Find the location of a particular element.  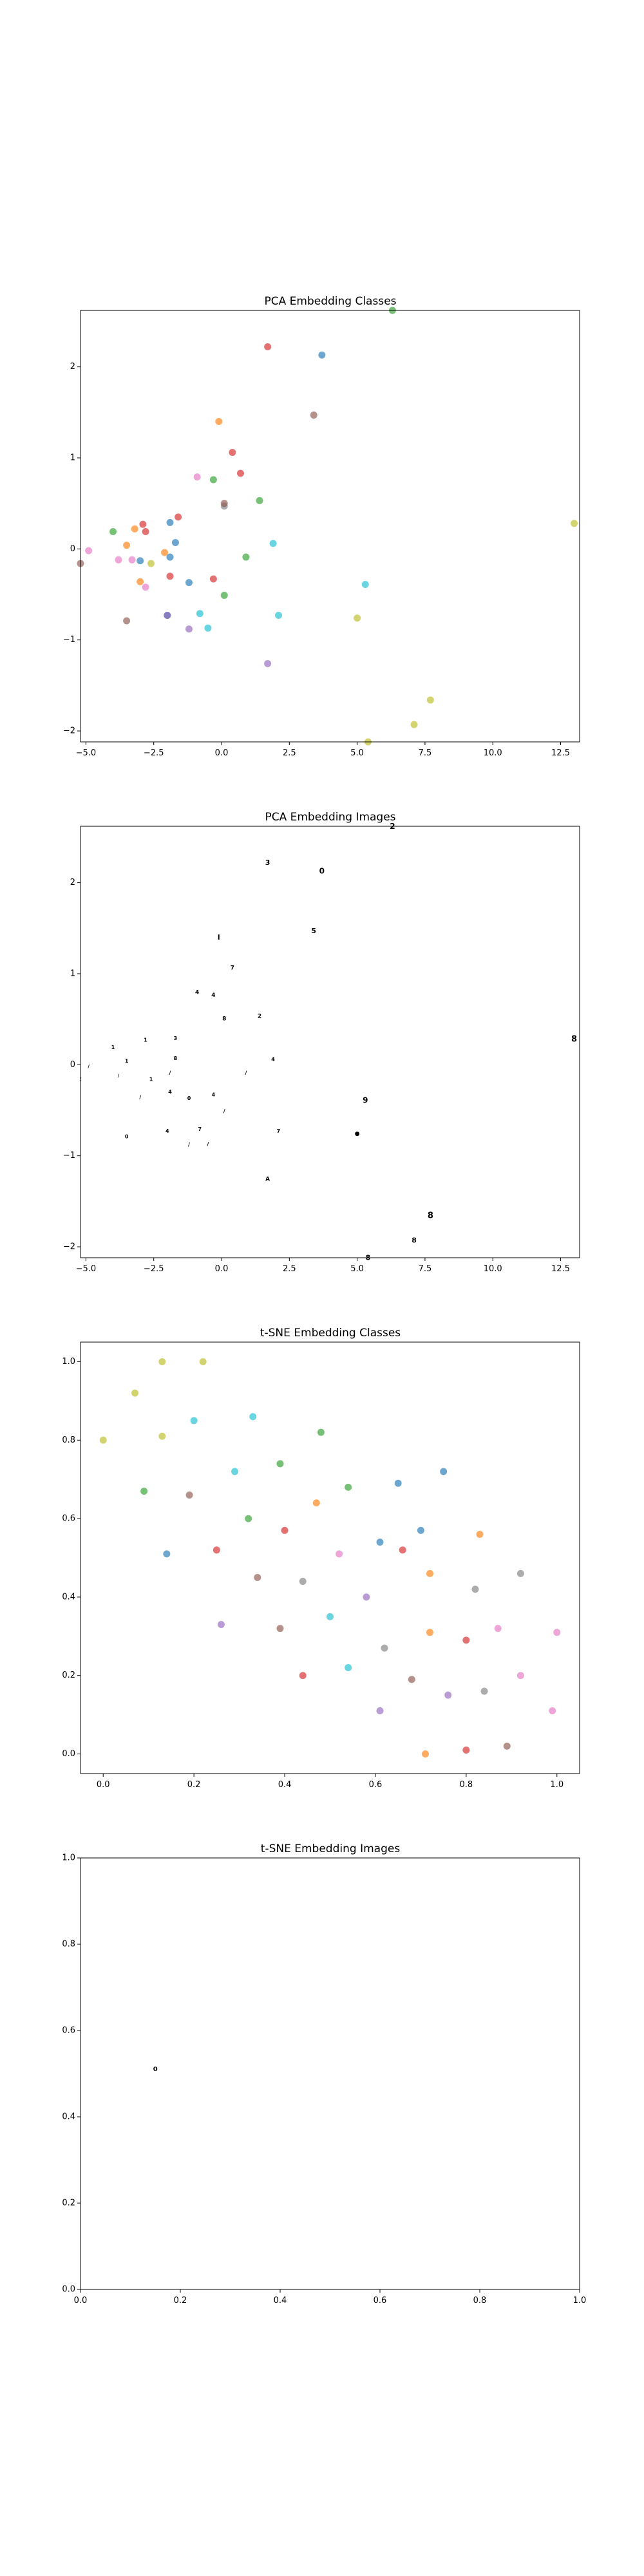

x-tick-label: 5.0 is located at coordinates (357, 1269).